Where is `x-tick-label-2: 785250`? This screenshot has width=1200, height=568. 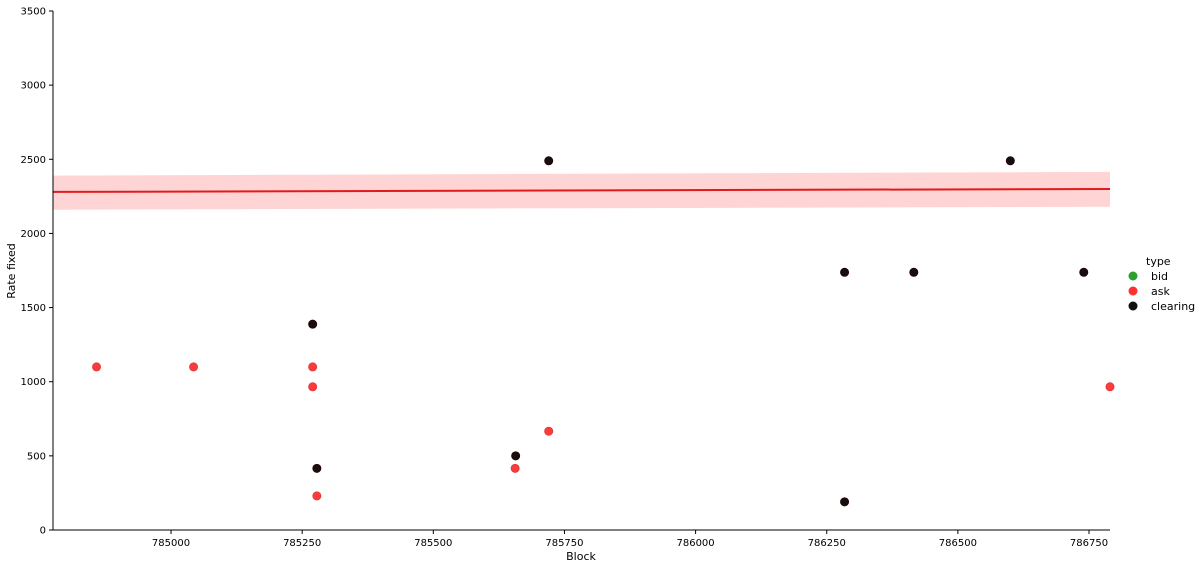
x-tick-label-2: 785250 is located at coordinates (302, 543).